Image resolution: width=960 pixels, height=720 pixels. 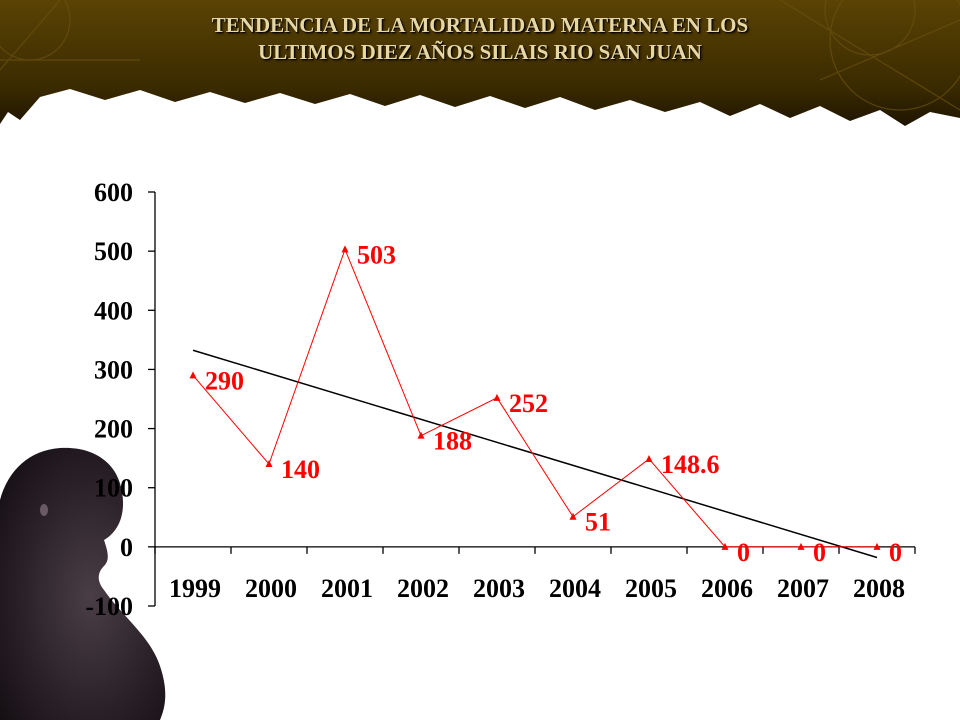 What do you see at coordinates (113, 192) in the screenshot?
I see `y-tick-label: 600` at bounding box center [113, 192].